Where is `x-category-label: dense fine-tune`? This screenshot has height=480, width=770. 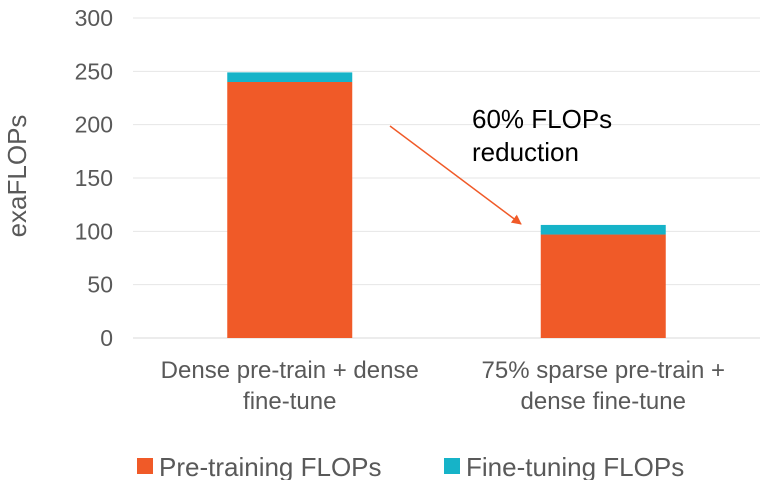 x-category-label: dense fine-tune is located at coordinates (603, 401).